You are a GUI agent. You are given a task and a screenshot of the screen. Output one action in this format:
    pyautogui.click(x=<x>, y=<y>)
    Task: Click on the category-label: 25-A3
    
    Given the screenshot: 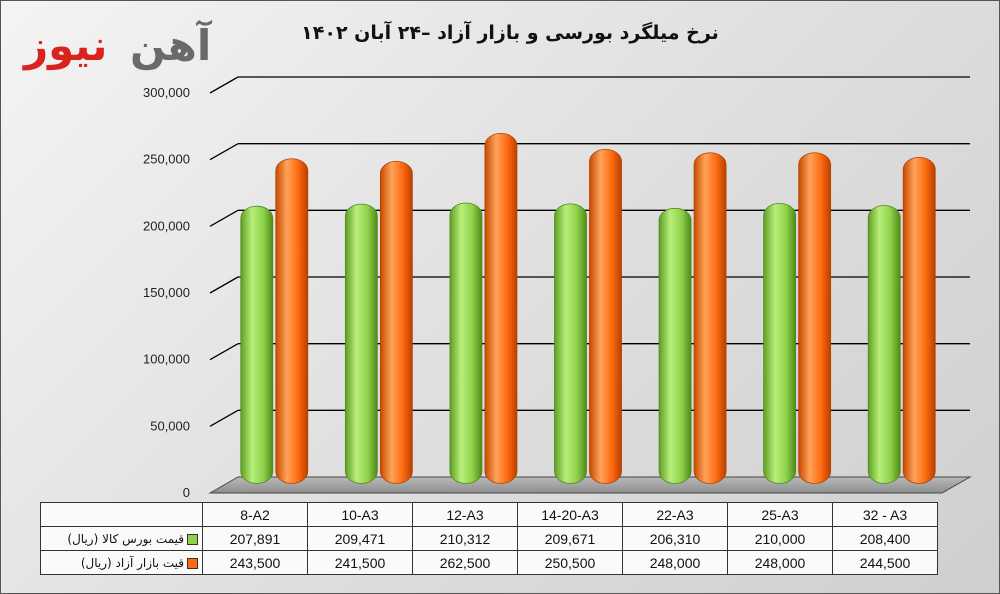 What is the action you would take?
    pyautogui.click(x=780, y=514)
    